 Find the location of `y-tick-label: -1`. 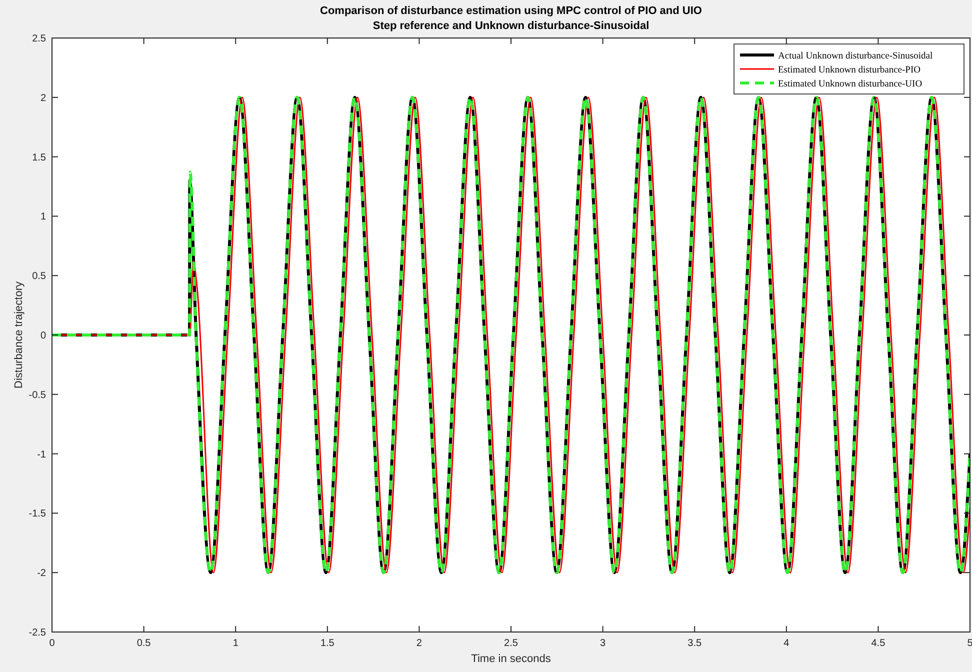

y-tick-label: -1 is located at coordinates (41, 454).